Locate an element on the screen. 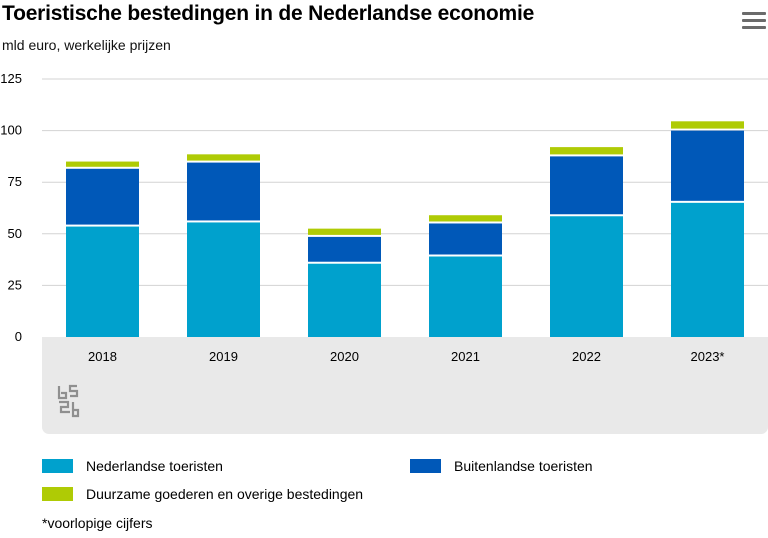 This screenshot has width=768, height=538. y-tick-label: 25 is located at coordinates (15, 284).